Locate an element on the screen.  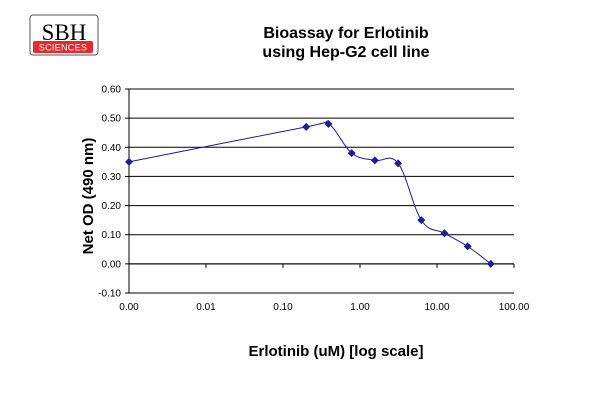
y-tick-label: 0.00 is located at coordinates (112, 264).